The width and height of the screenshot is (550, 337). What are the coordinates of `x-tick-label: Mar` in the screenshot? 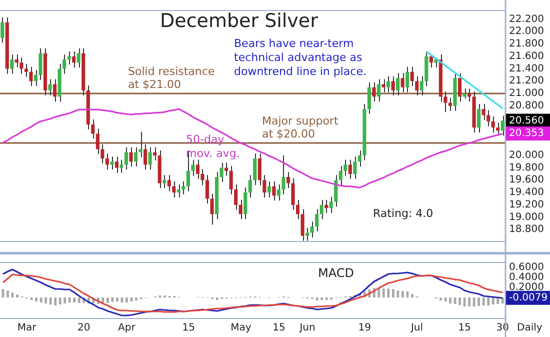 It's located at (27, 328).